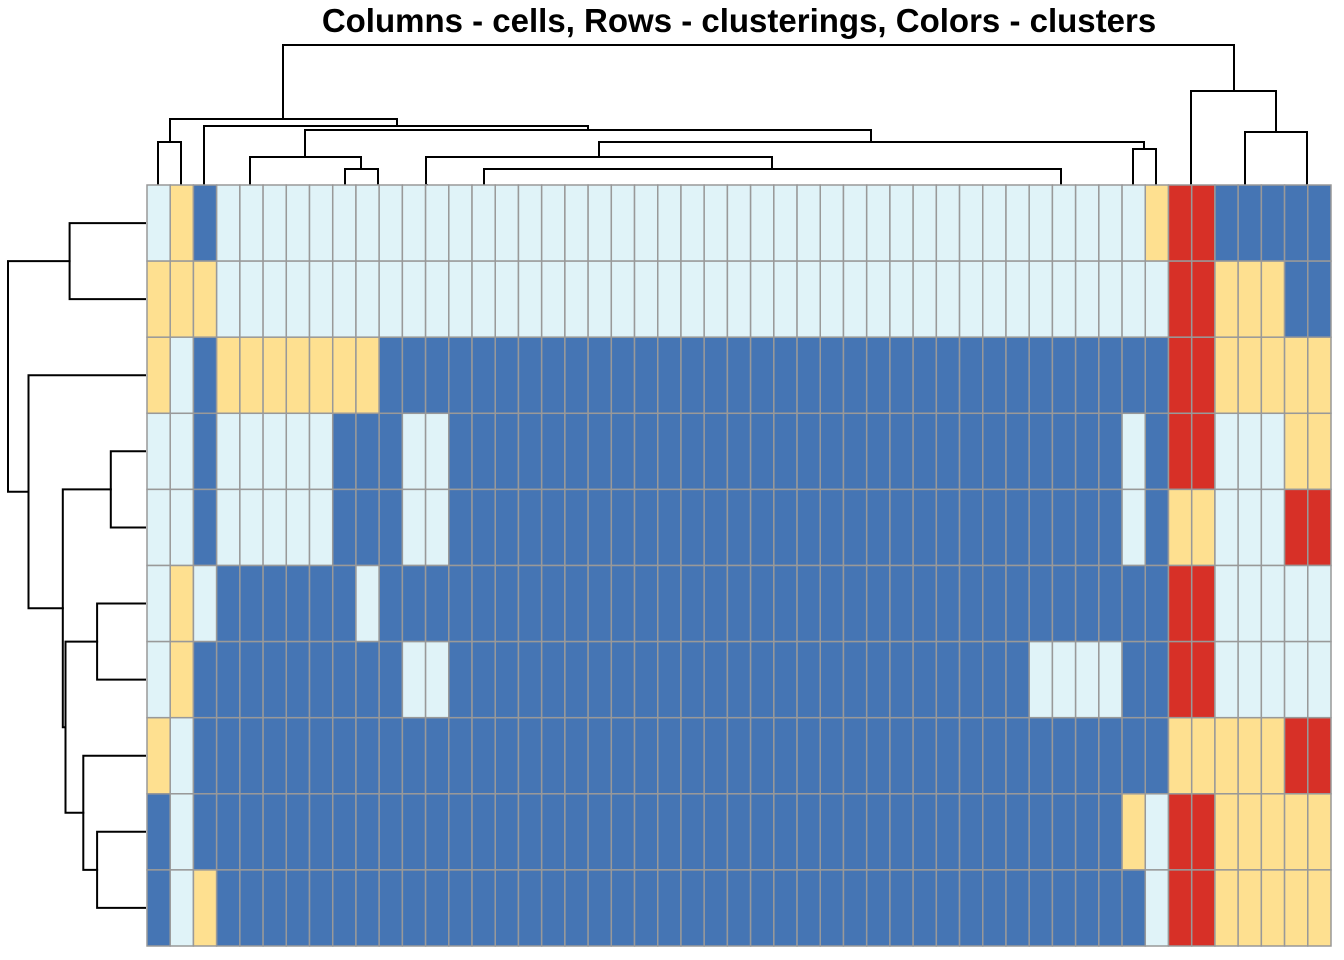 This screenshot has width=1344, height=960. Describe the element at coordinates (732, 115) in the screenshot. I see `column-dendrogram` at that location.